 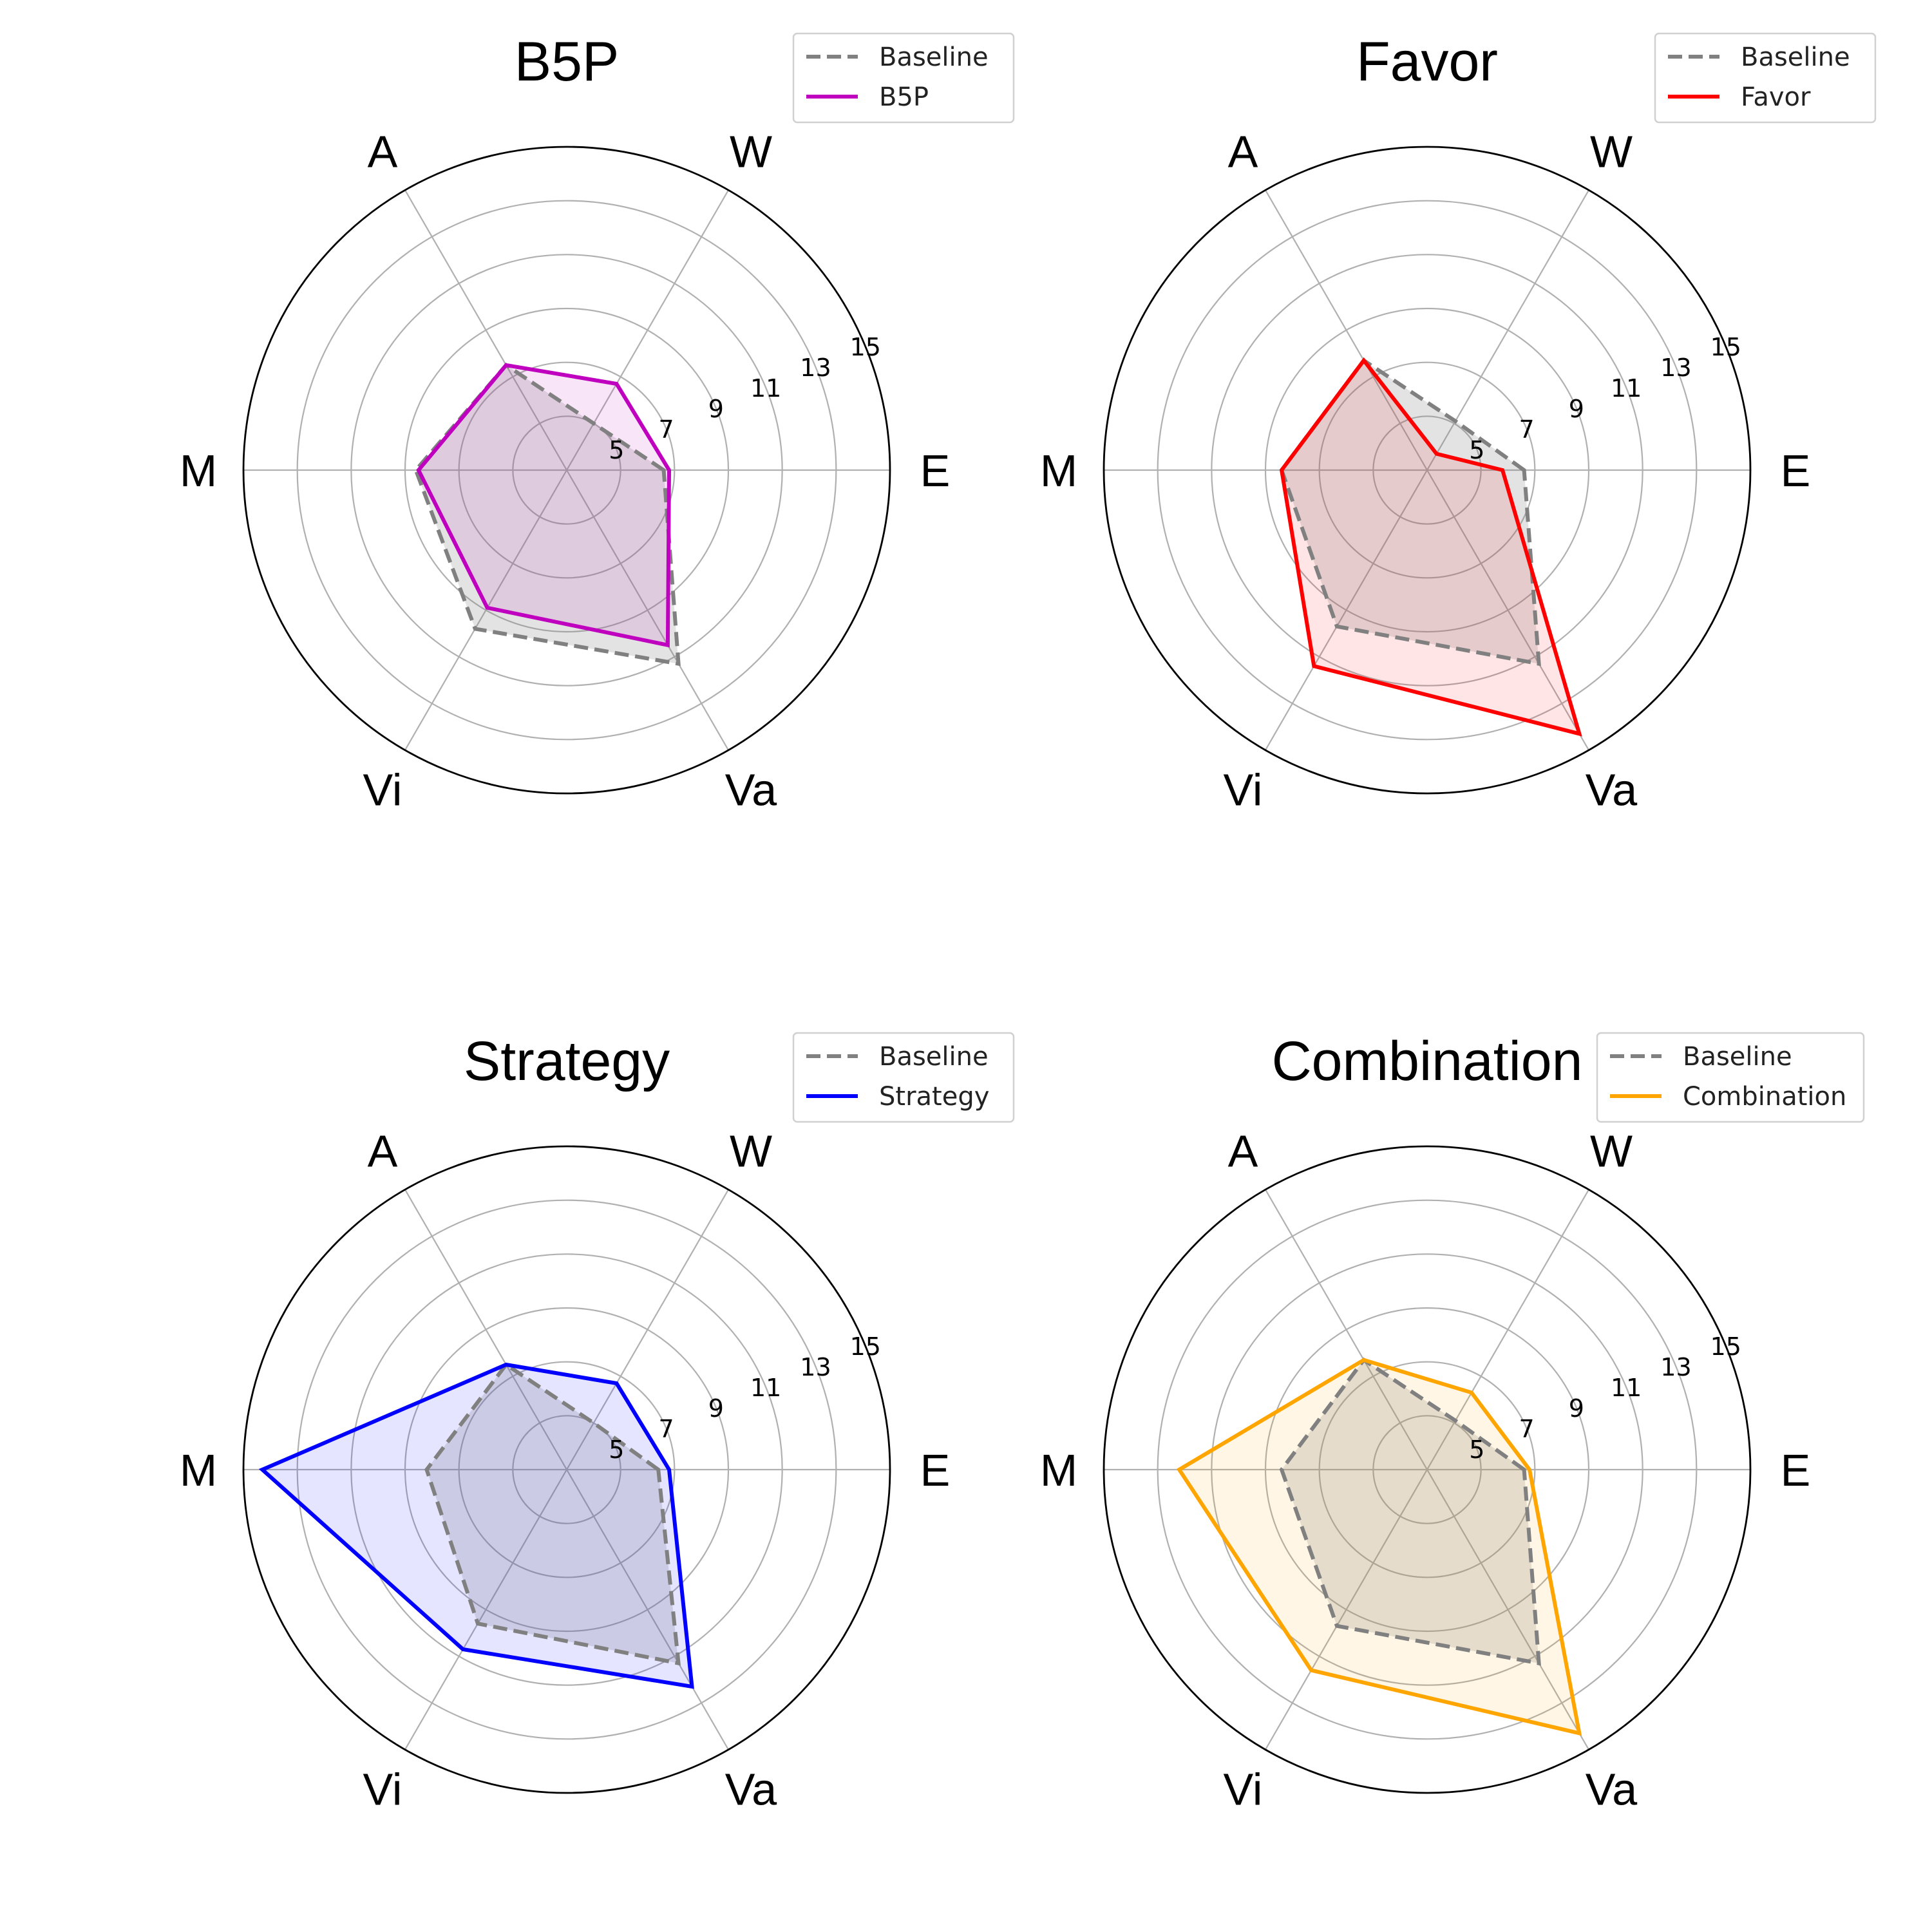 I want to click on legend-box, so click(x=1731, y=1077).